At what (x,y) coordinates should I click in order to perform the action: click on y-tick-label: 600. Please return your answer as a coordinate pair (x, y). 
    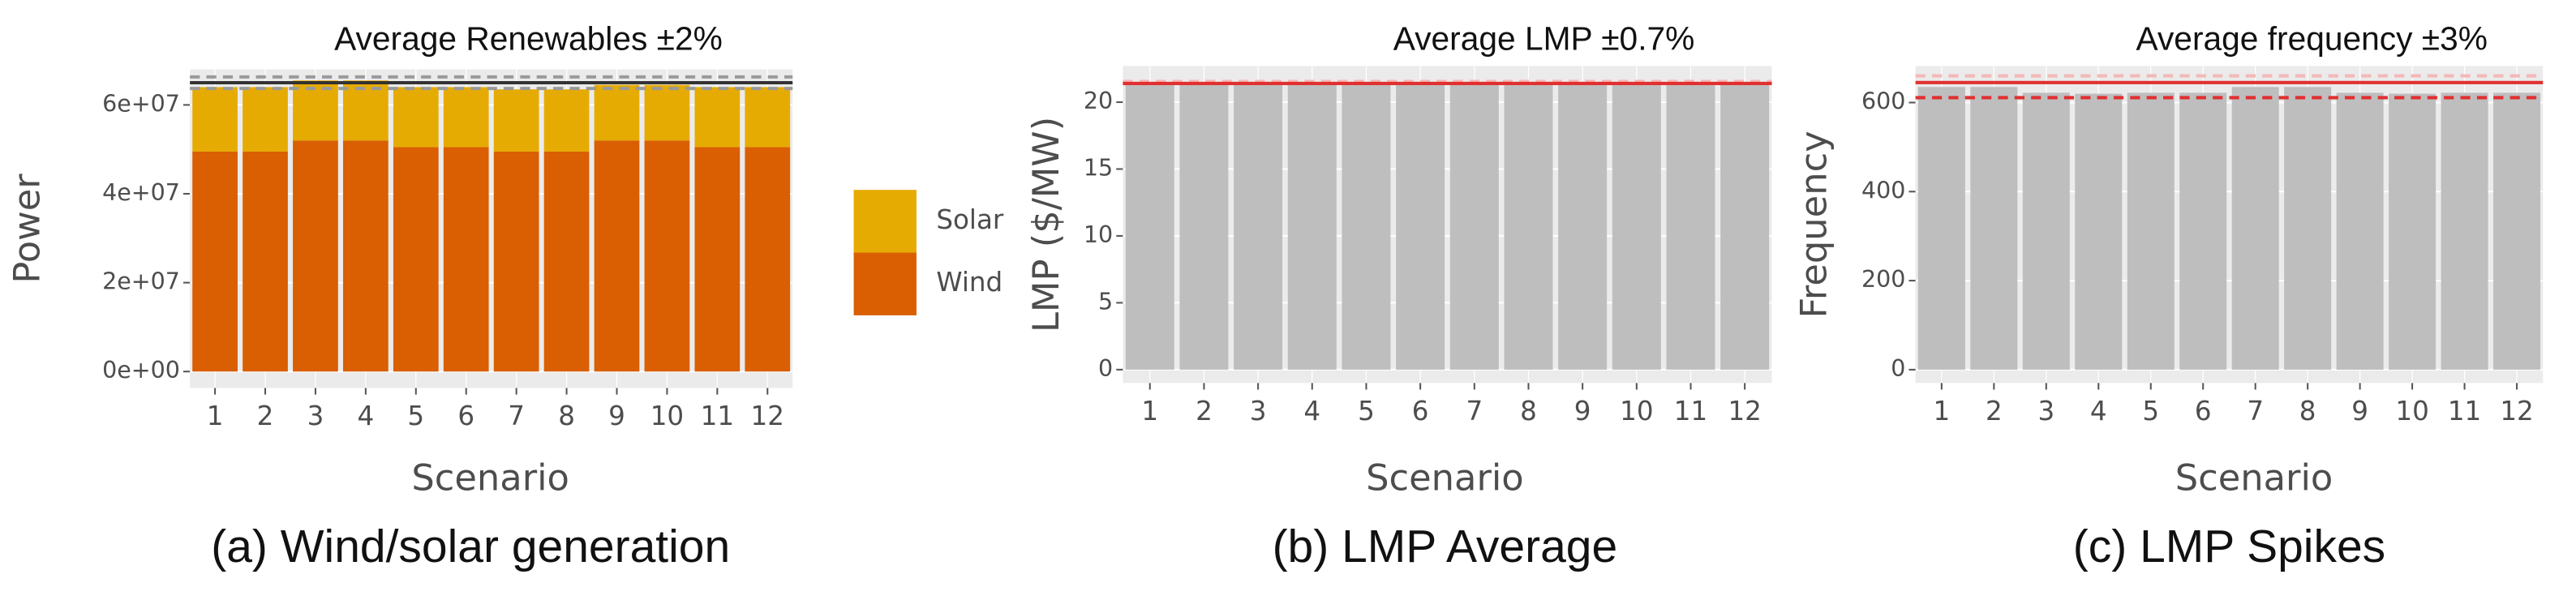
    Looking at the image, I should click on (1883, 101).